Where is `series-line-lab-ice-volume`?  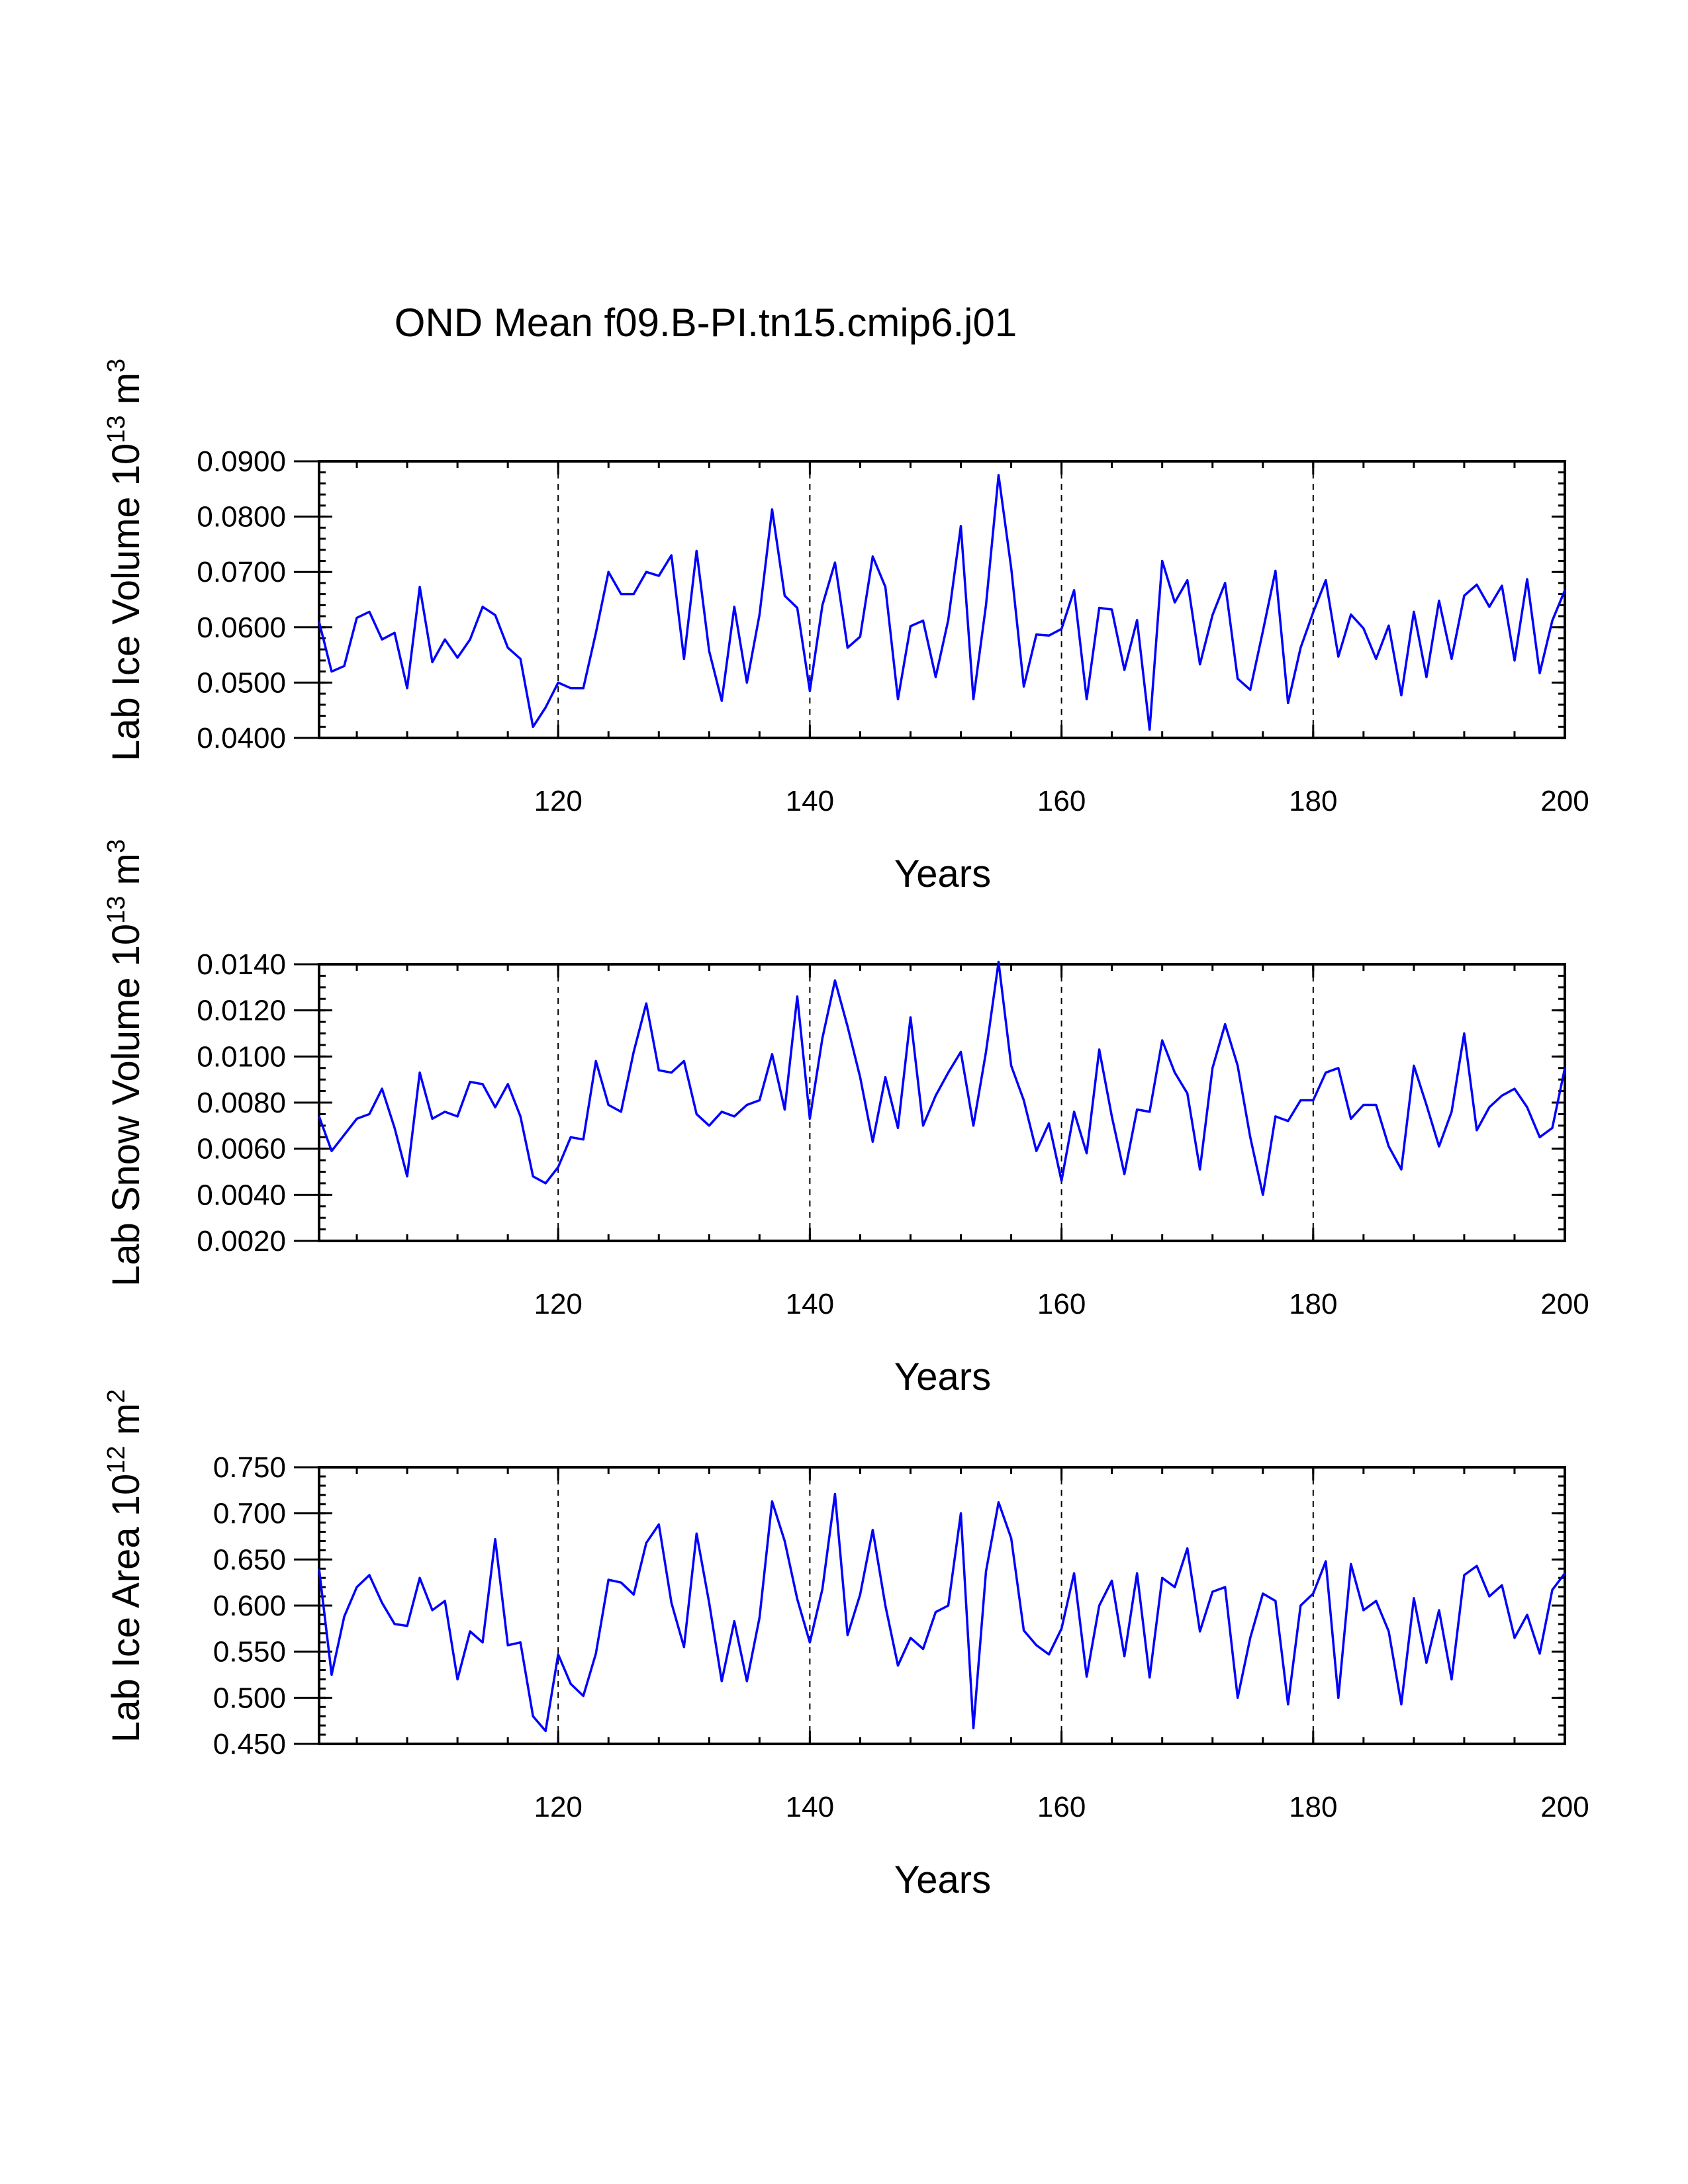 series-line-lab-ice-volume is located at coordinates (942, 602).